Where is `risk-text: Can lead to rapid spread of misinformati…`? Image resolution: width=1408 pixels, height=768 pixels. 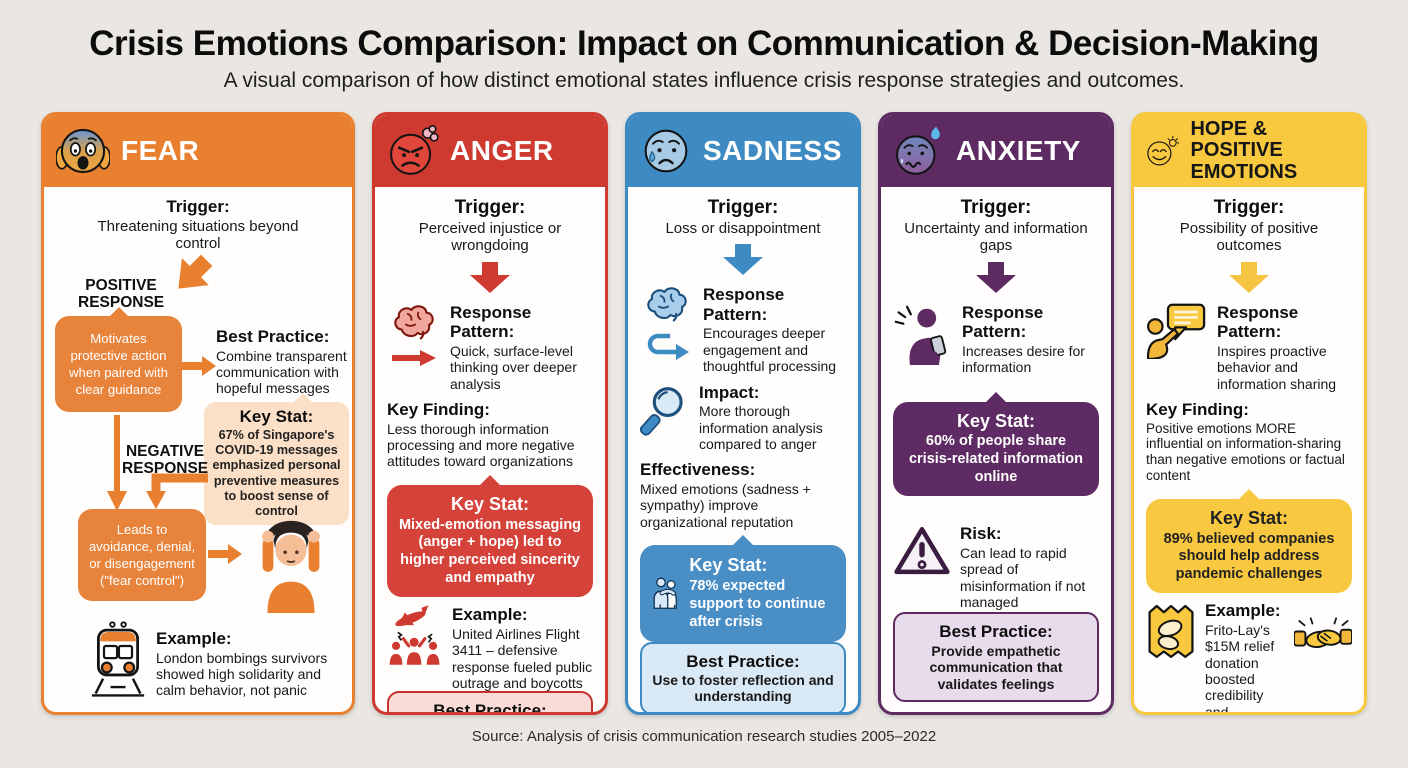 risk-text: Can lead to rapid spread of misinformati… is located at coordinates (1023, 577).